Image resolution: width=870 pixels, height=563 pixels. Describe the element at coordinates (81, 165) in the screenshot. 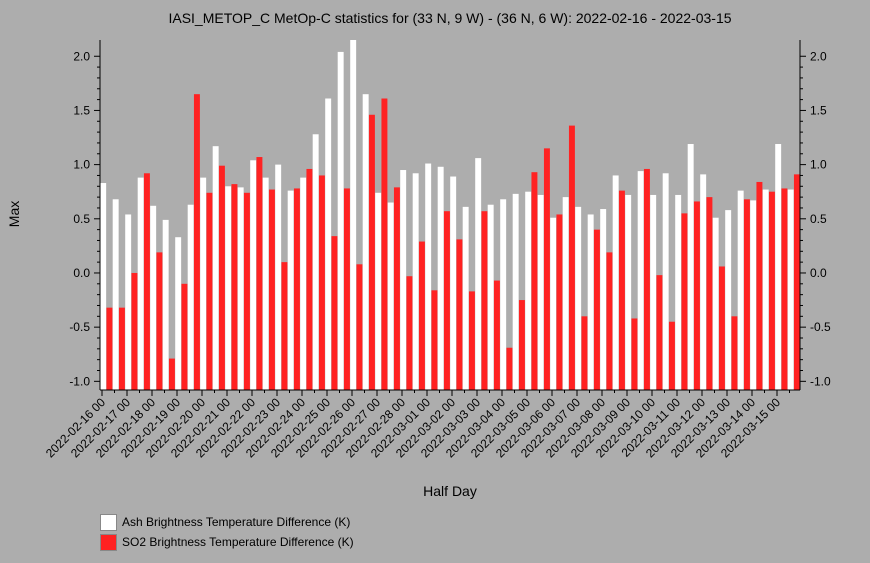

I see `y-tick-label-left-4: 1.0` at that location.